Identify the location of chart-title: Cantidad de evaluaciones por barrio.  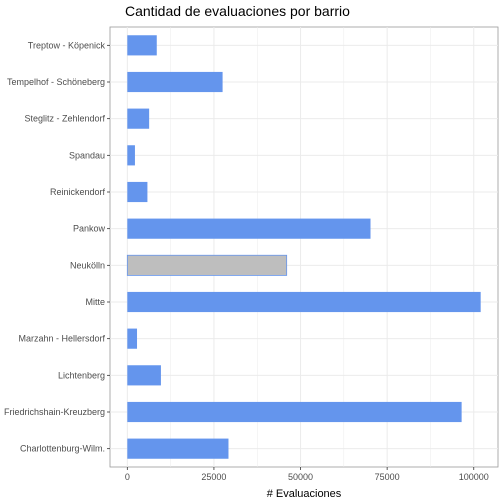
(237, 11).